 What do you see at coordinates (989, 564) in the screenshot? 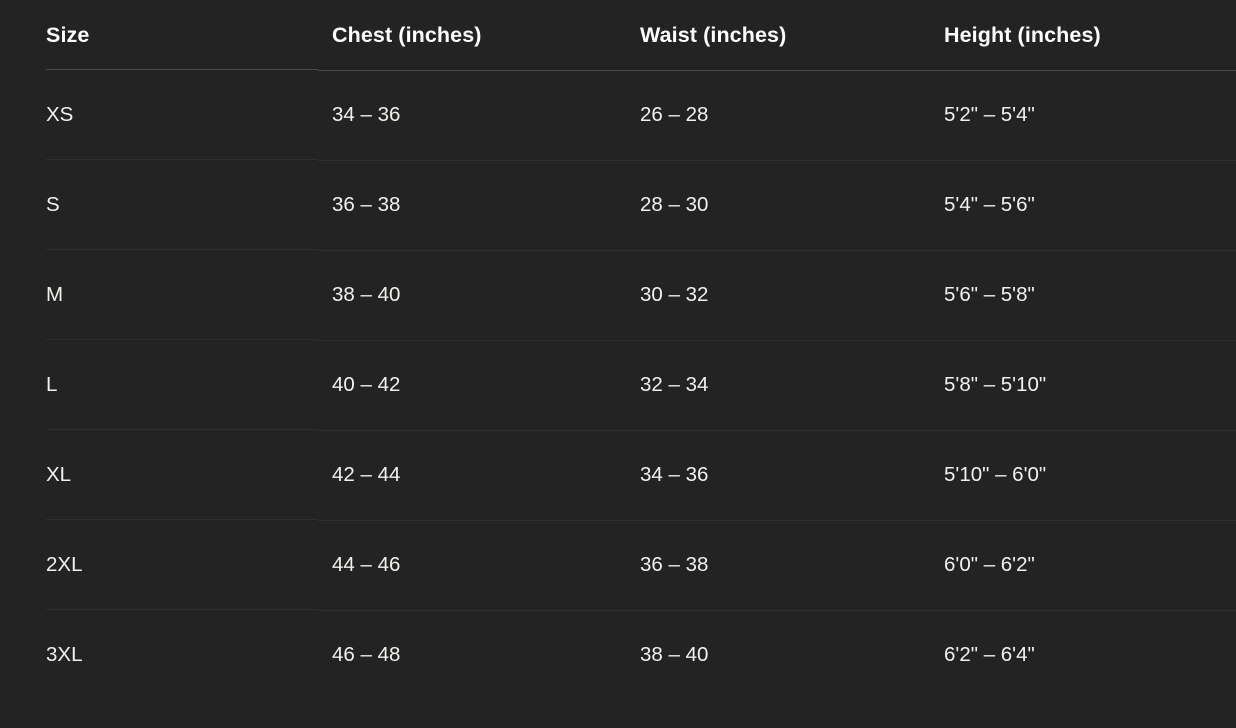
I see `cell-height-value: 6'0" – 6'2"` at bounding box center [989, 564].